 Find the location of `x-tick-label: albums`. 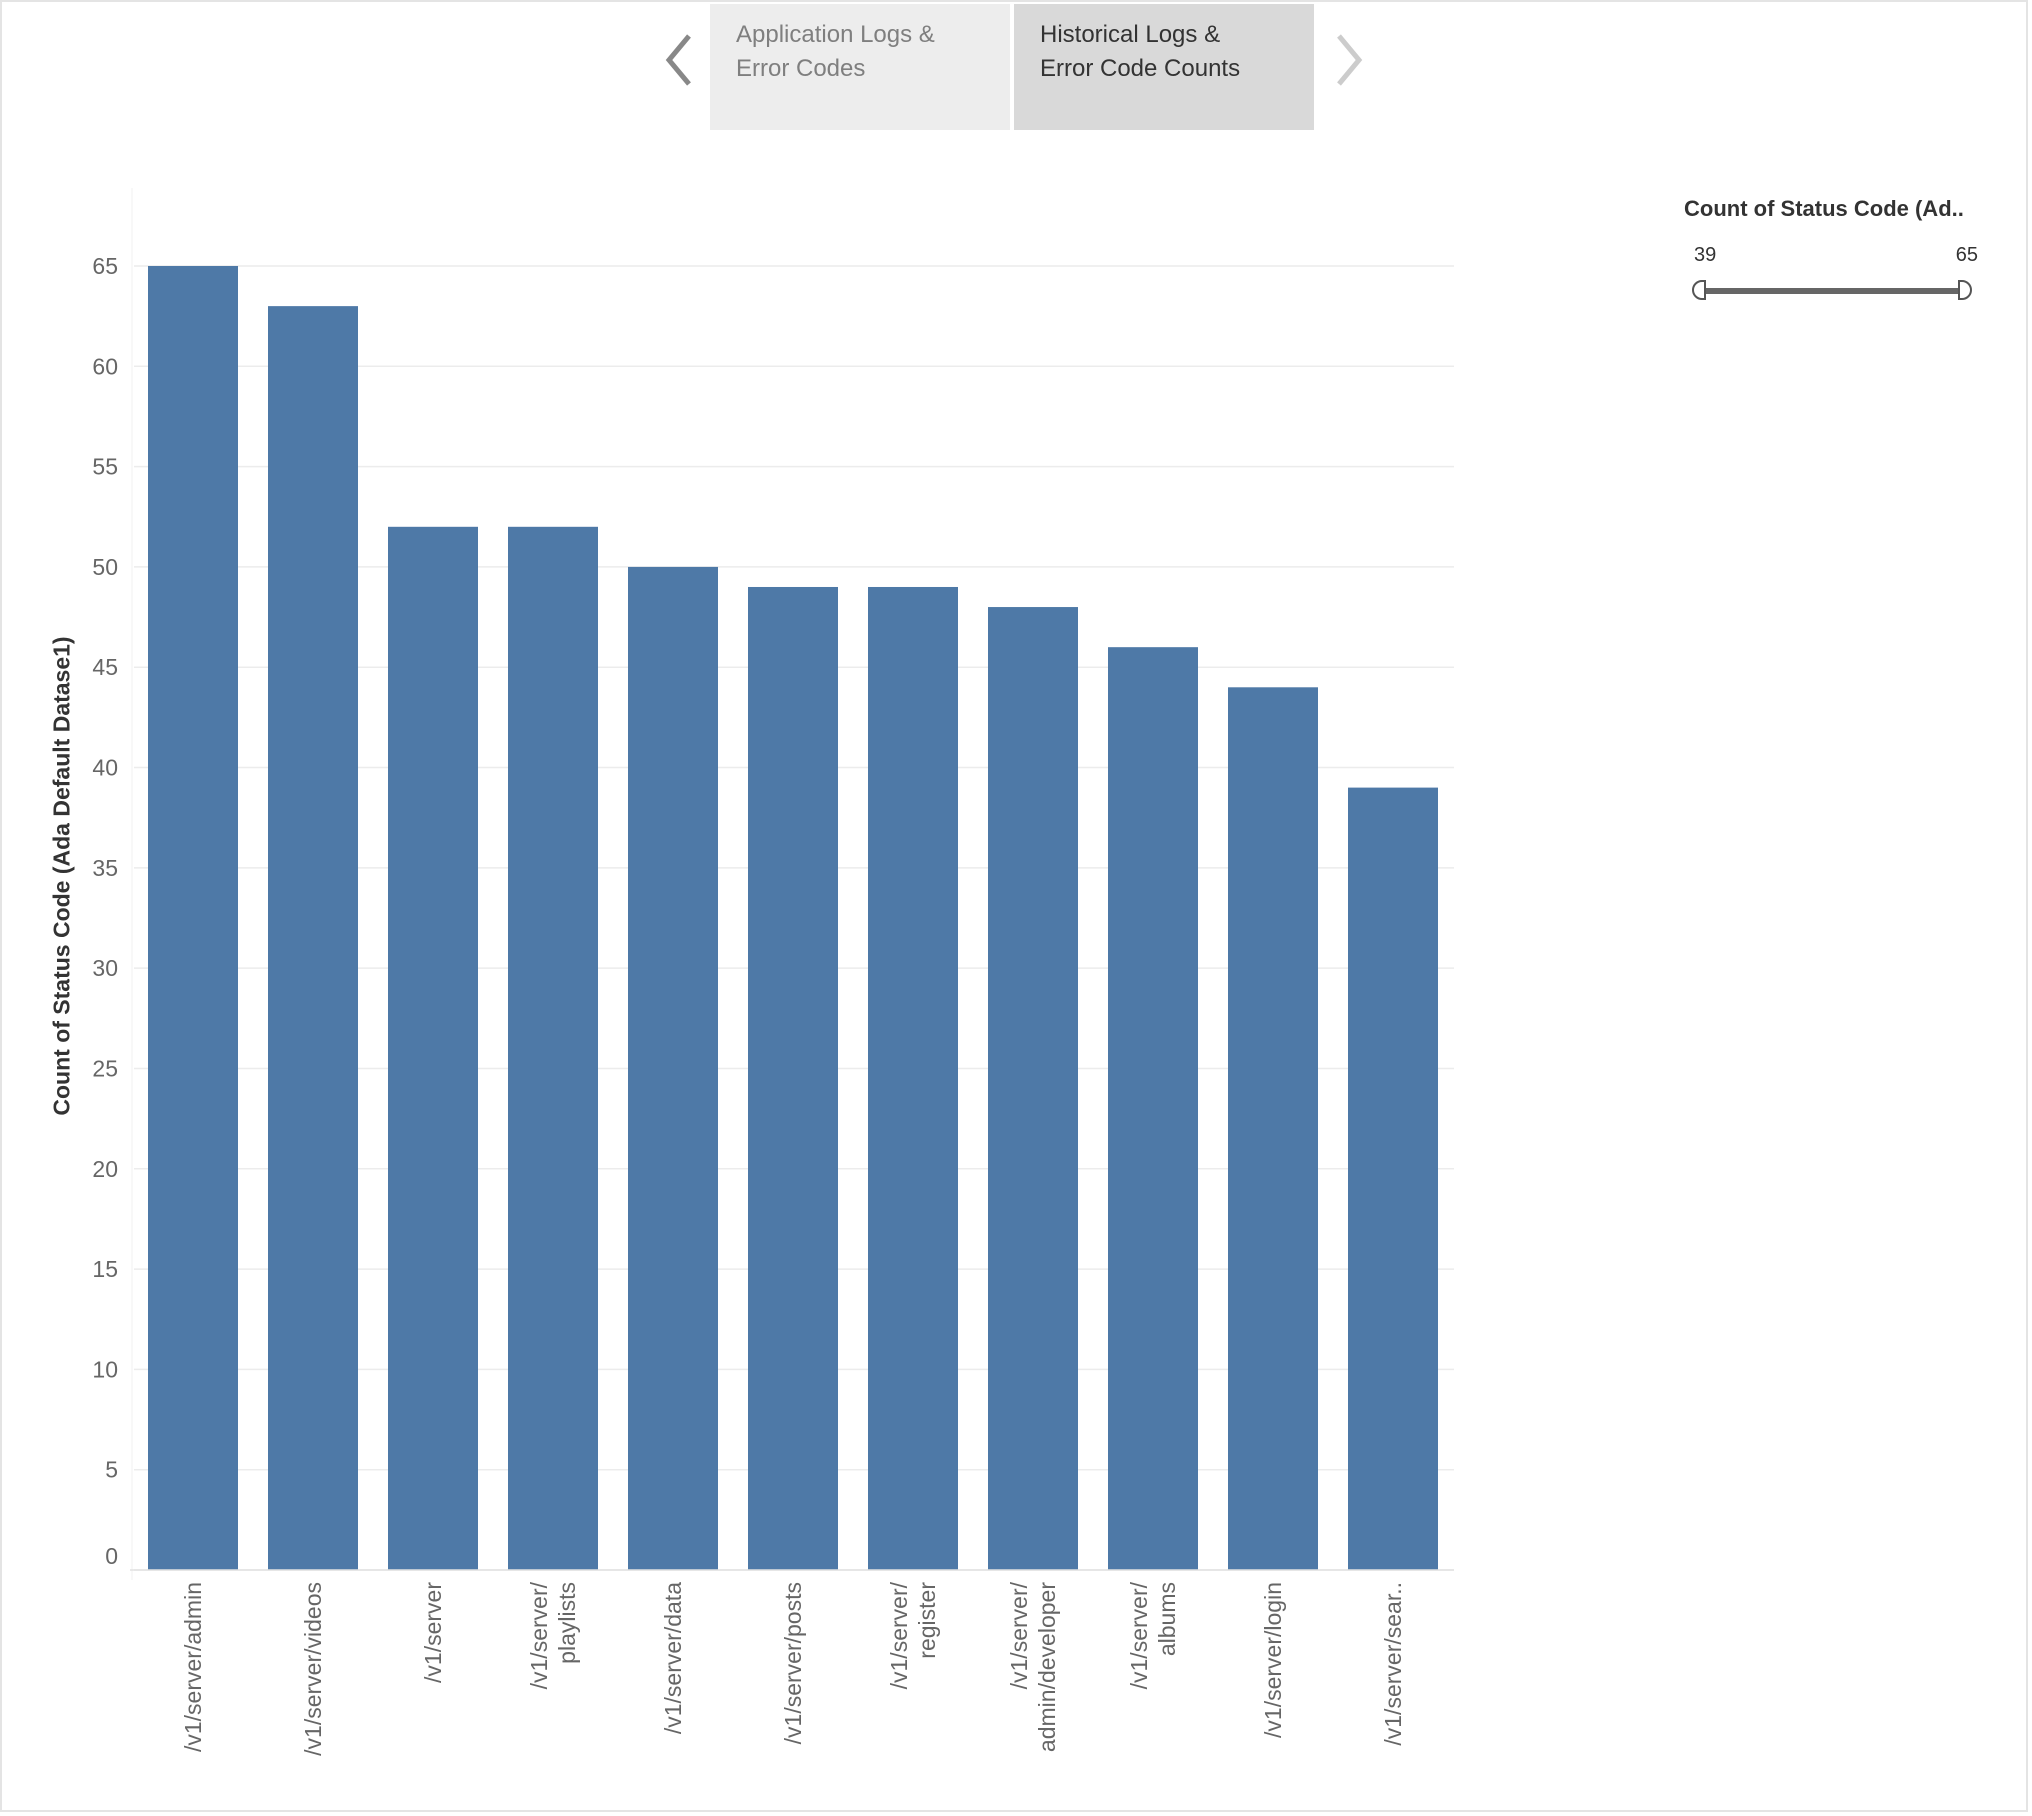

x-tick-label: albums is located at coordinates (1167, 1619).